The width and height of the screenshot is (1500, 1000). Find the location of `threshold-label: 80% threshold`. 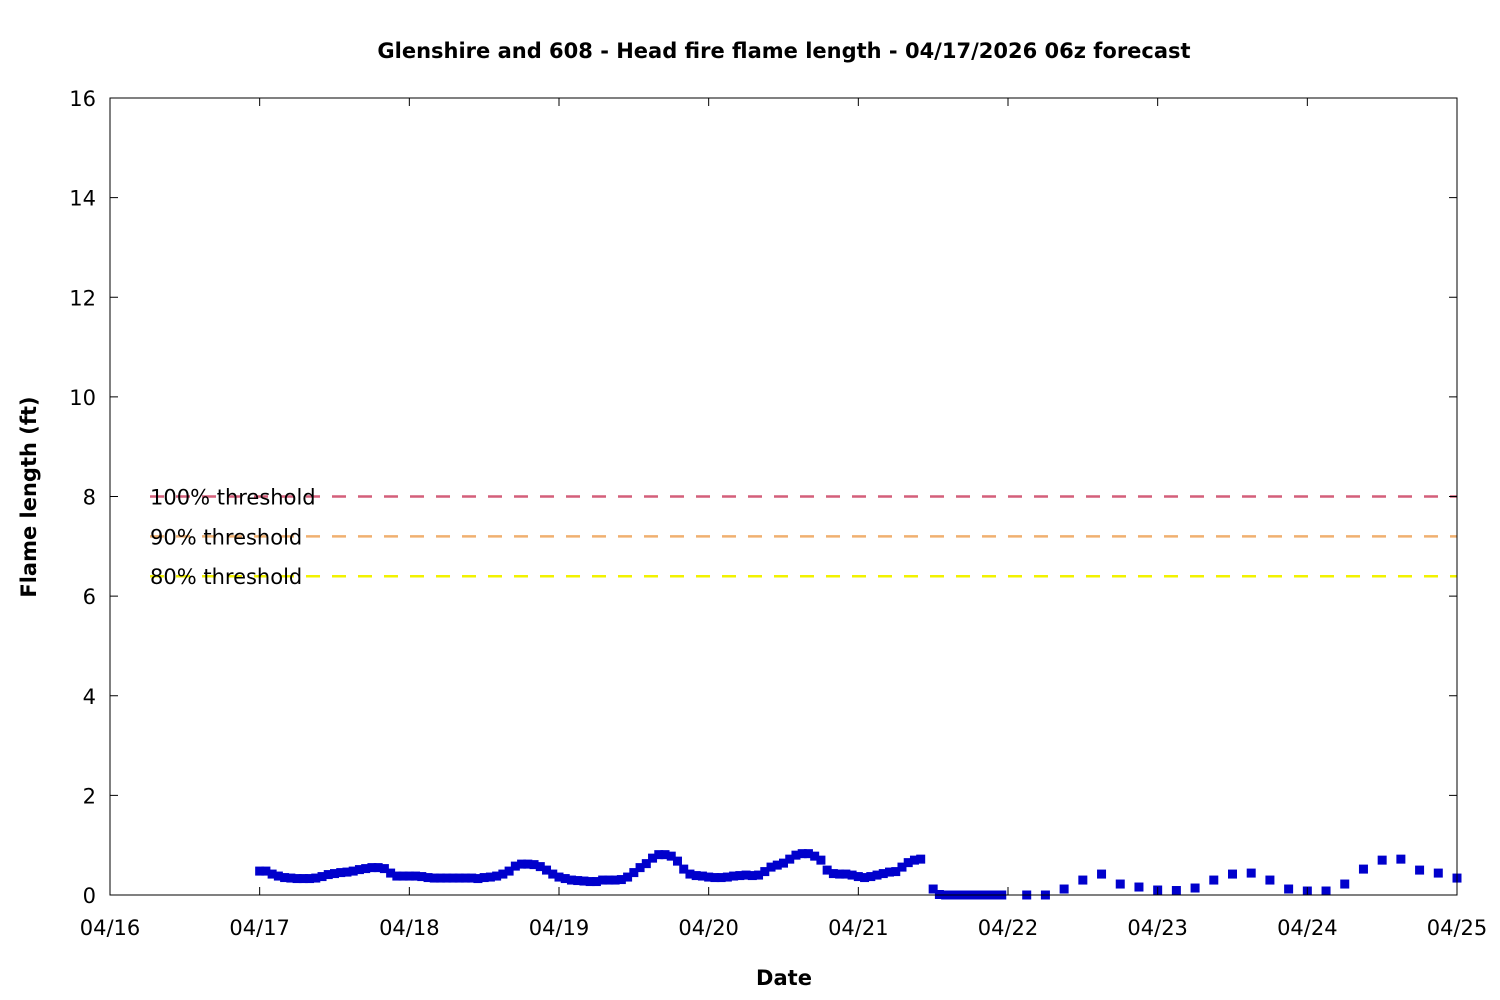

threshold-label: 80% threshold is located at coordinates (226, 577).